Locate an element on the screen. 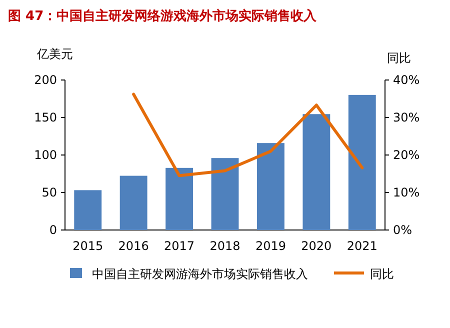  y-tick-label: 0 is located at coordinates (53, 230).